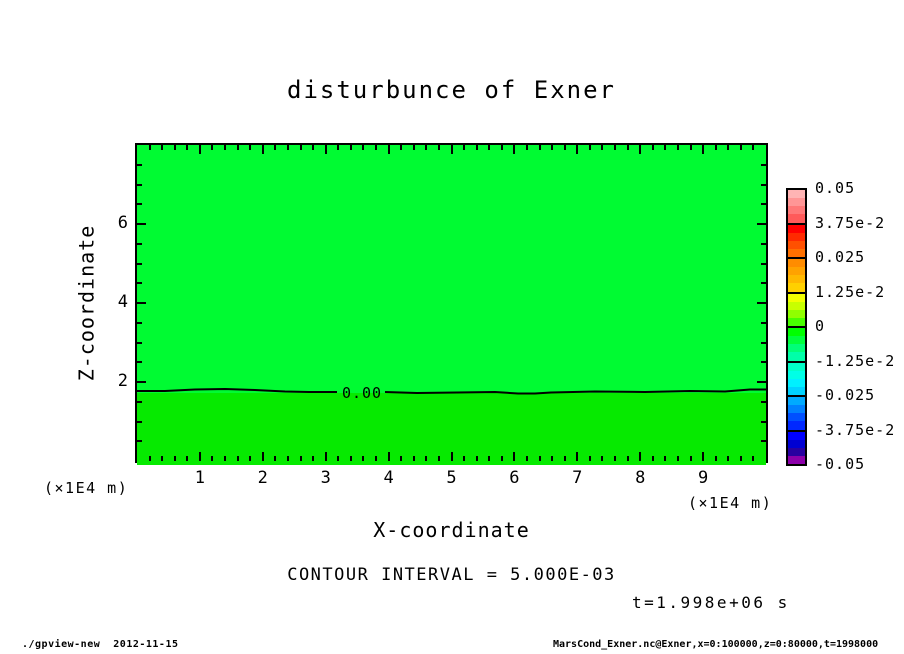  I want to click on y-axis-unit-label: (×1E4 m), so click(86, 488).